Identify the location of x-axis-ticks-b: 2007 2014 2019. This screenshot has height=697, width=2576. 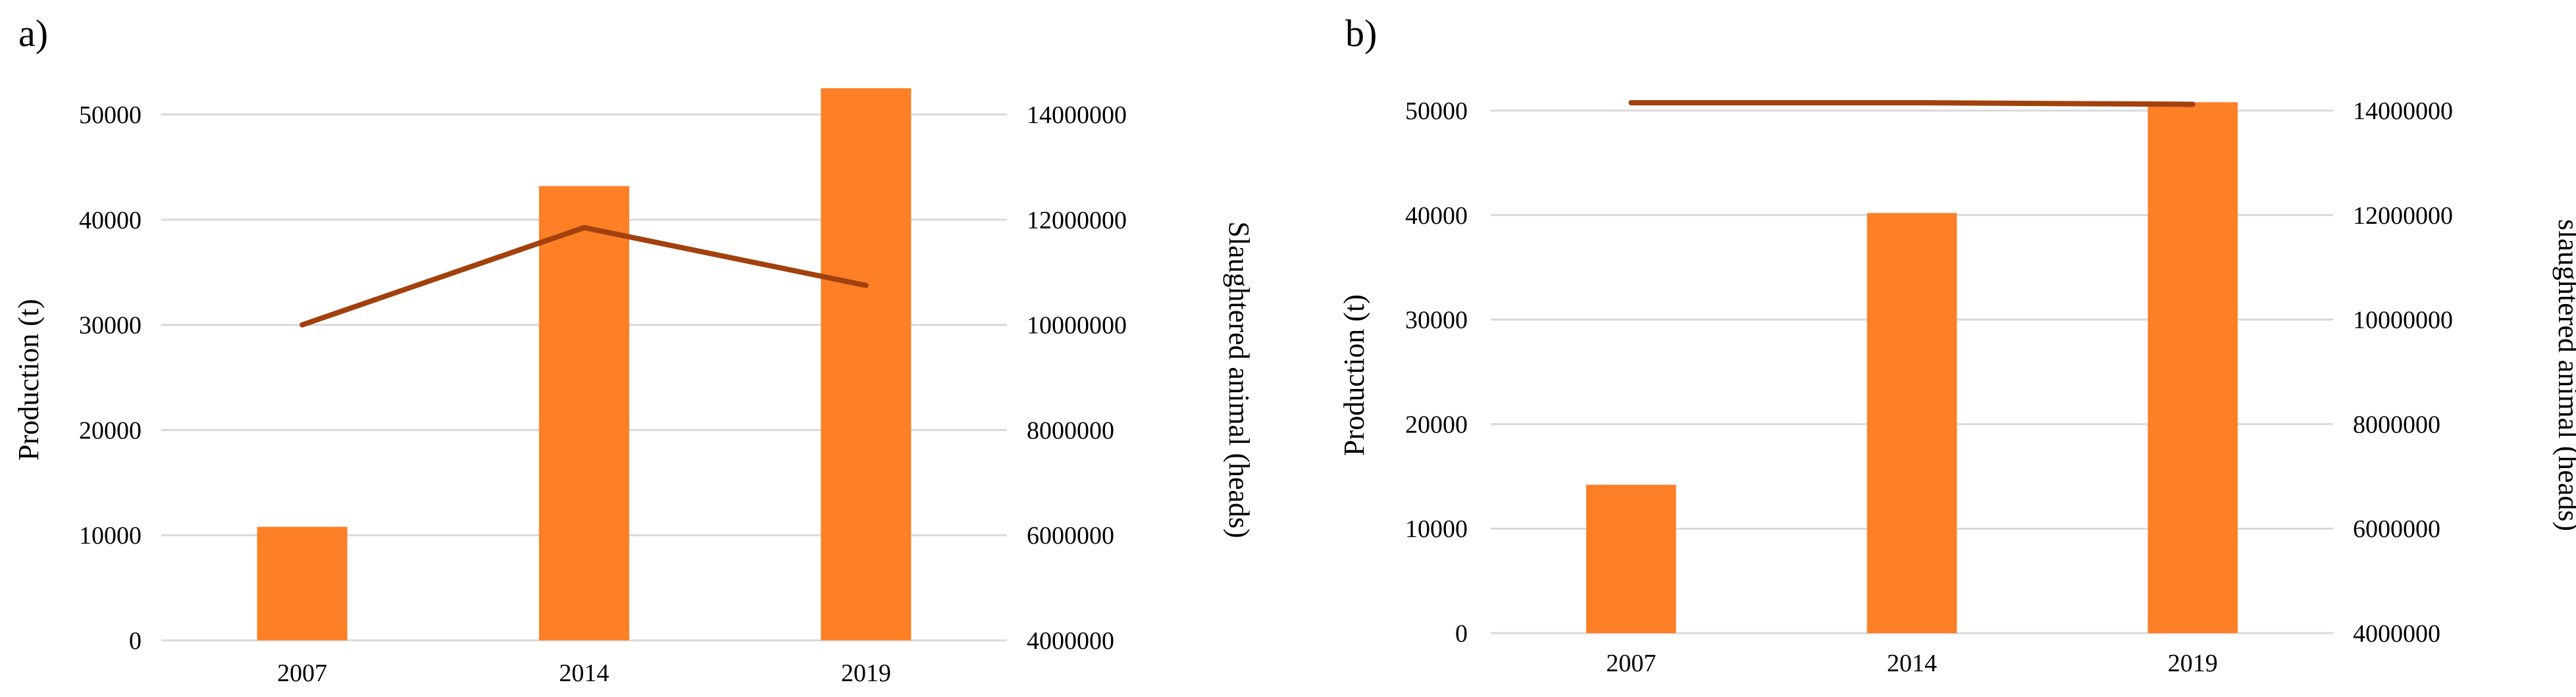
(1911, 663).